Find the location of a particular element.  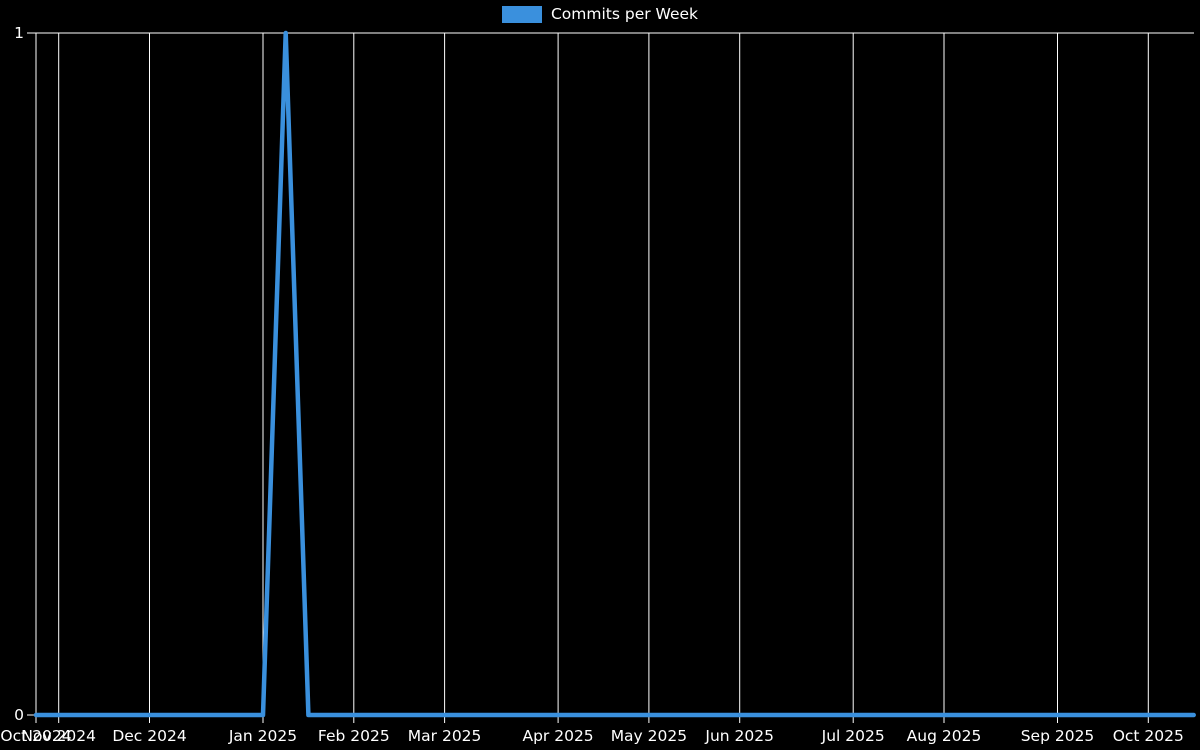

x-tick-label: Mar 2025 is located at coordinates (445, 736).